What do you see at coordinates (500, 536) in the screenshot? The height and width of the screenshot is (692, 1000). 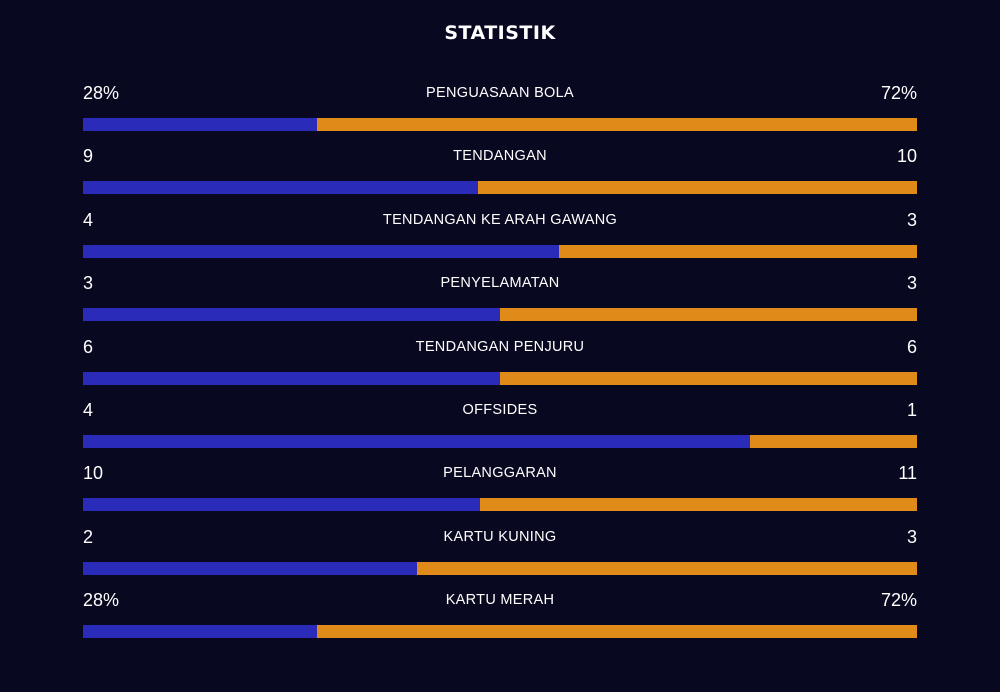 I see `stat-label: KARTU KUNING` at bounding box center [500, 536].